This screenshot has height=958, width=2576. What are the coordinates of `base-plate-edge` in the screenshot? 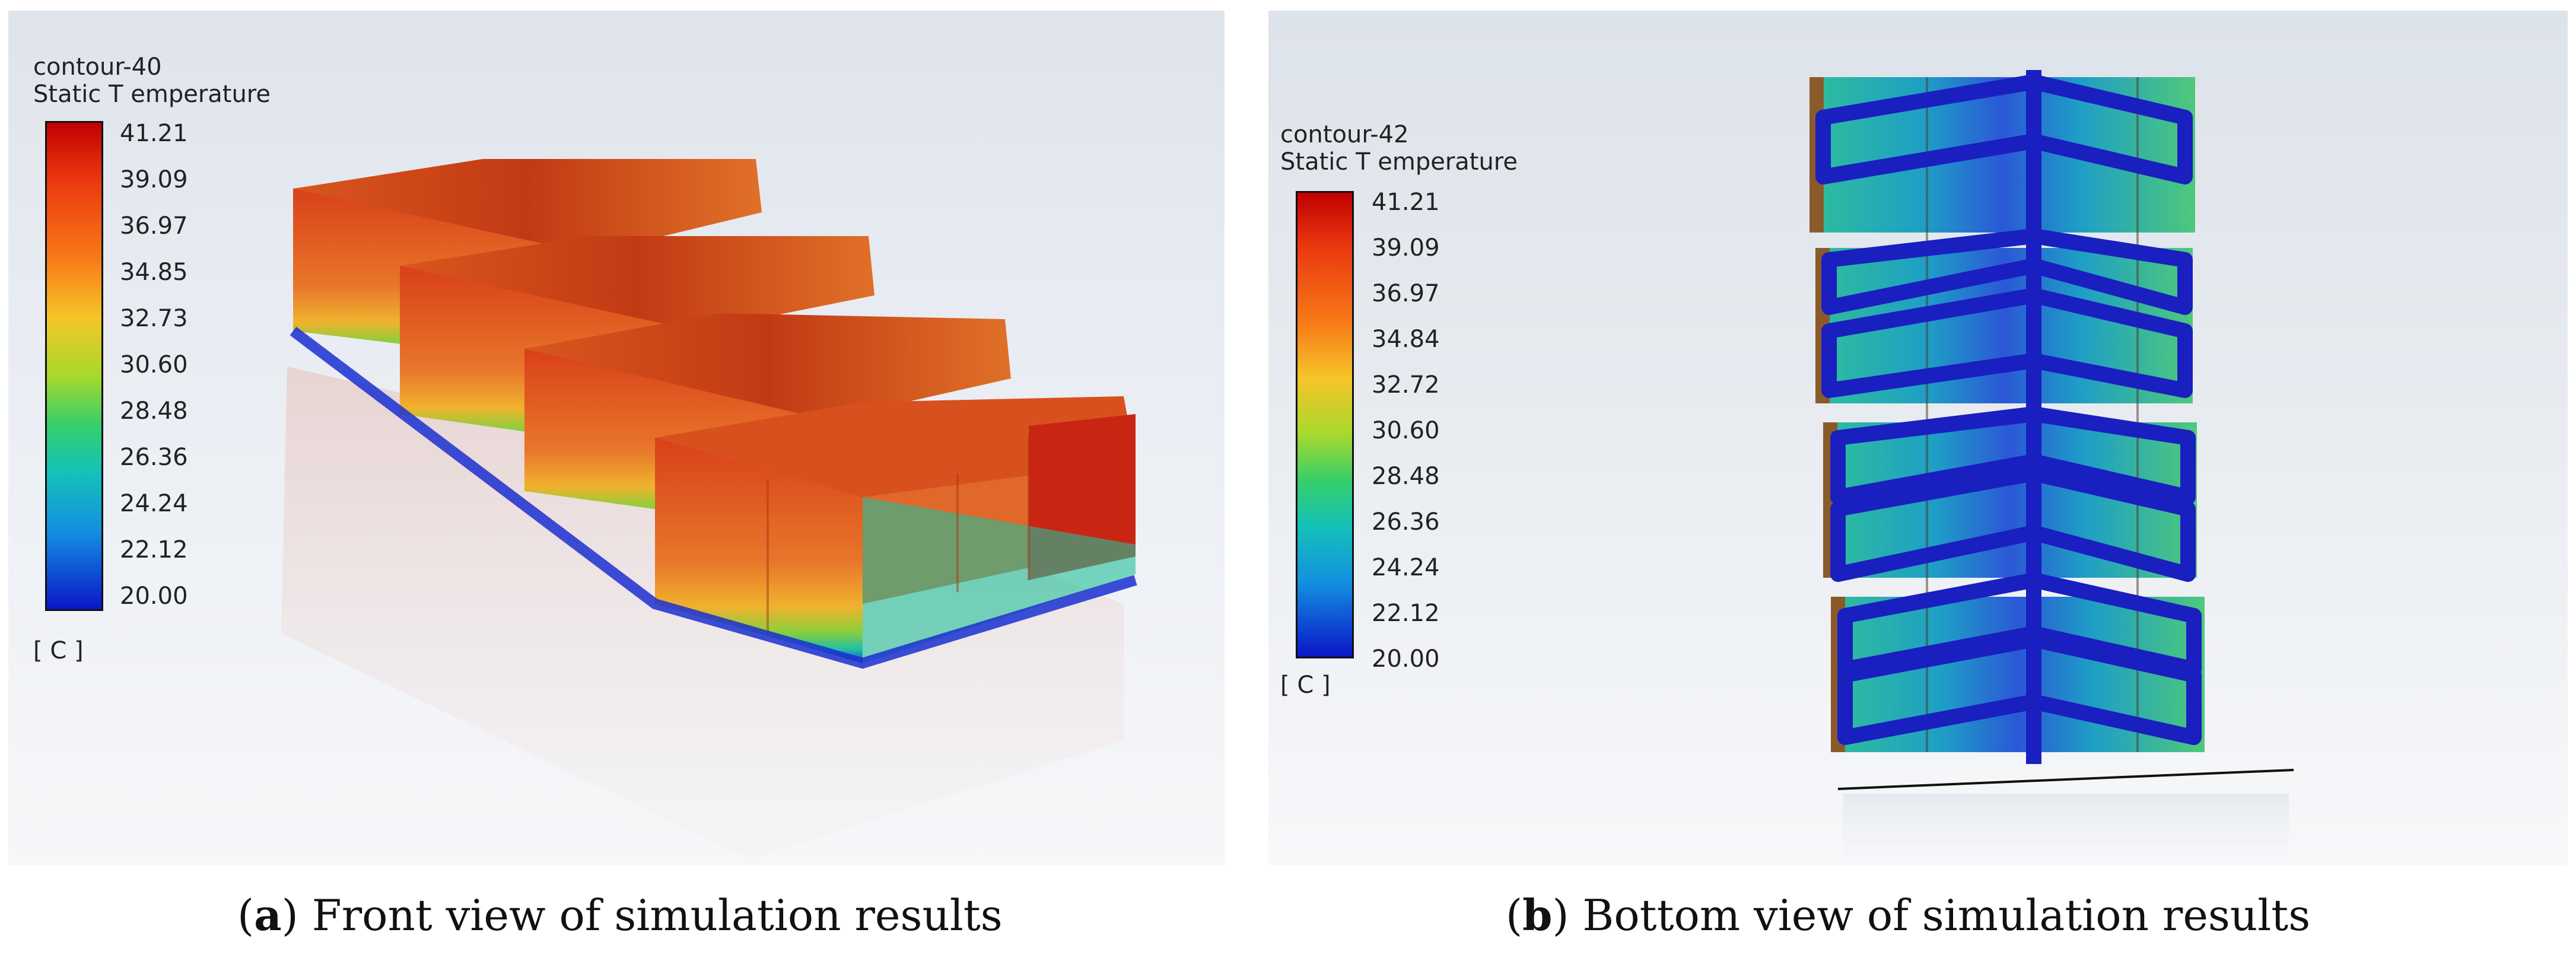 It's located at (2065, 780).